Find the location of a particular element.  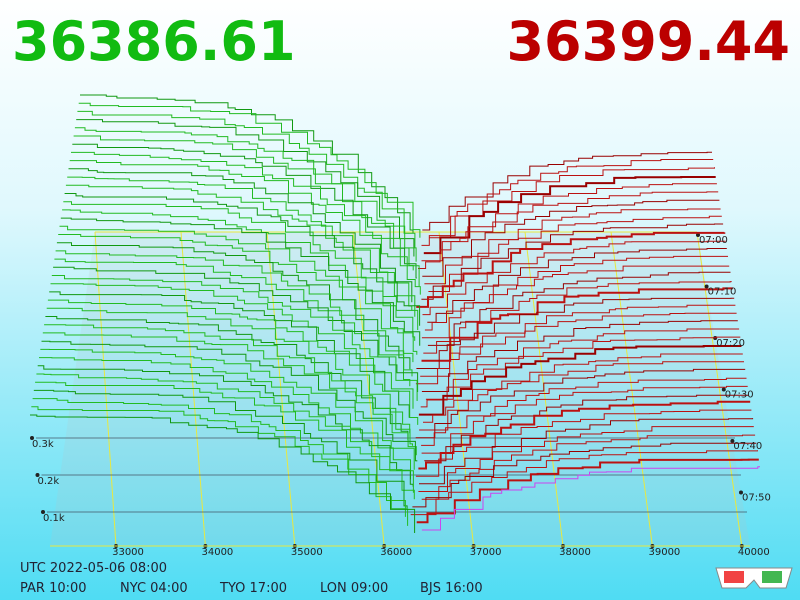

city-clock: LON 09:00 is located at coordinates (354, 588).